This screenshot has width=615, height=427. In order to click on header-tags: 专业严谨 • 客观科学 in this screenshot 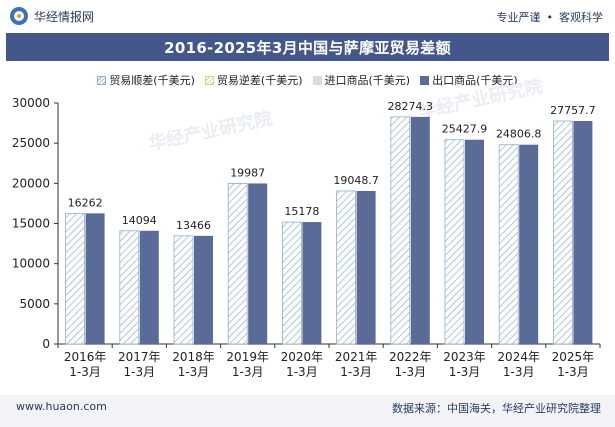, I will do `click(550, 17)`.